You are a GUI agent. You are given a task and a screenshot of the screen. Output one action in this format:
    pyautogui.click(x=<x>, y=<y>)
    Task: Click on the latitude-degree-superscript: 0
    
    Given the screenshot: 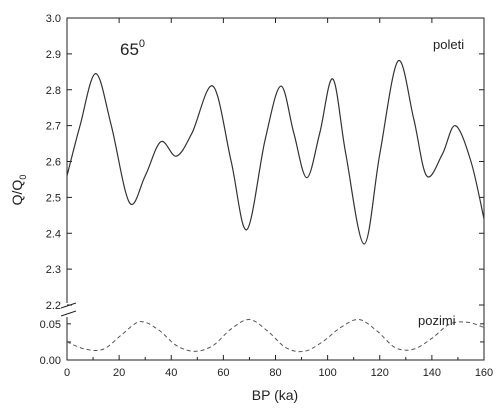 What is the action you would take?
    pyautogui.click(x=142, y=44)
    